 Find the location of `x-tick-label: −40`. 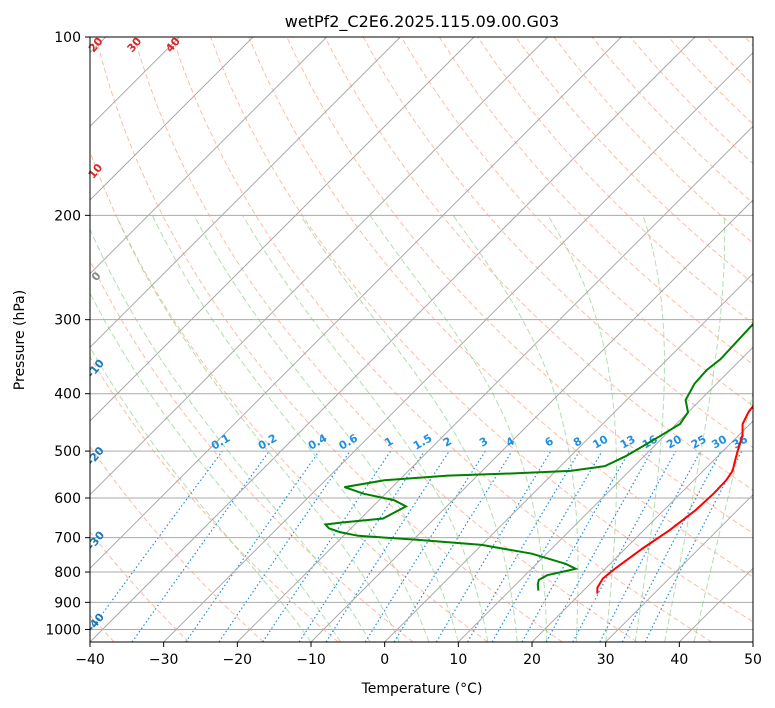

x-tick-label: −40 is located at coordinates (90, 660).